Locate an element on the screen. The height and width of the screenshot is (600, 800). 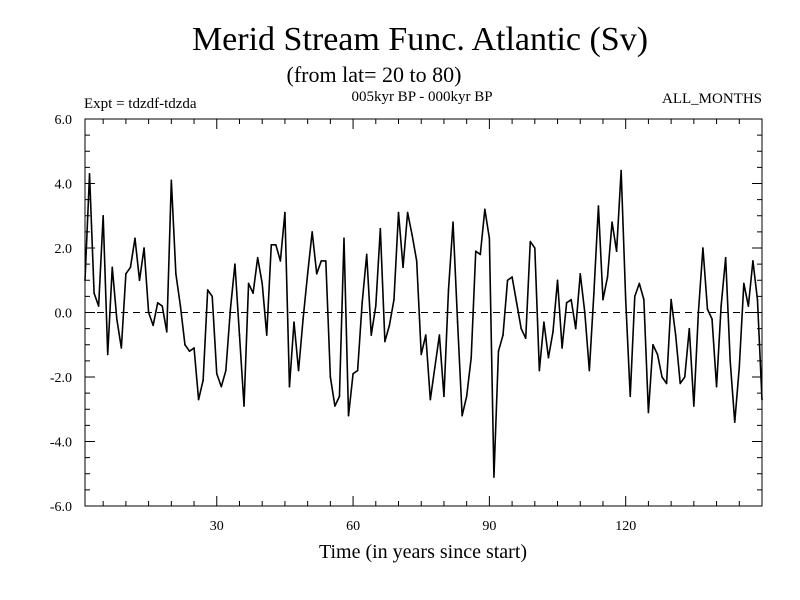
chart-subtitle: (from lat= 20 to 80) is located at coordinates (374, 74).